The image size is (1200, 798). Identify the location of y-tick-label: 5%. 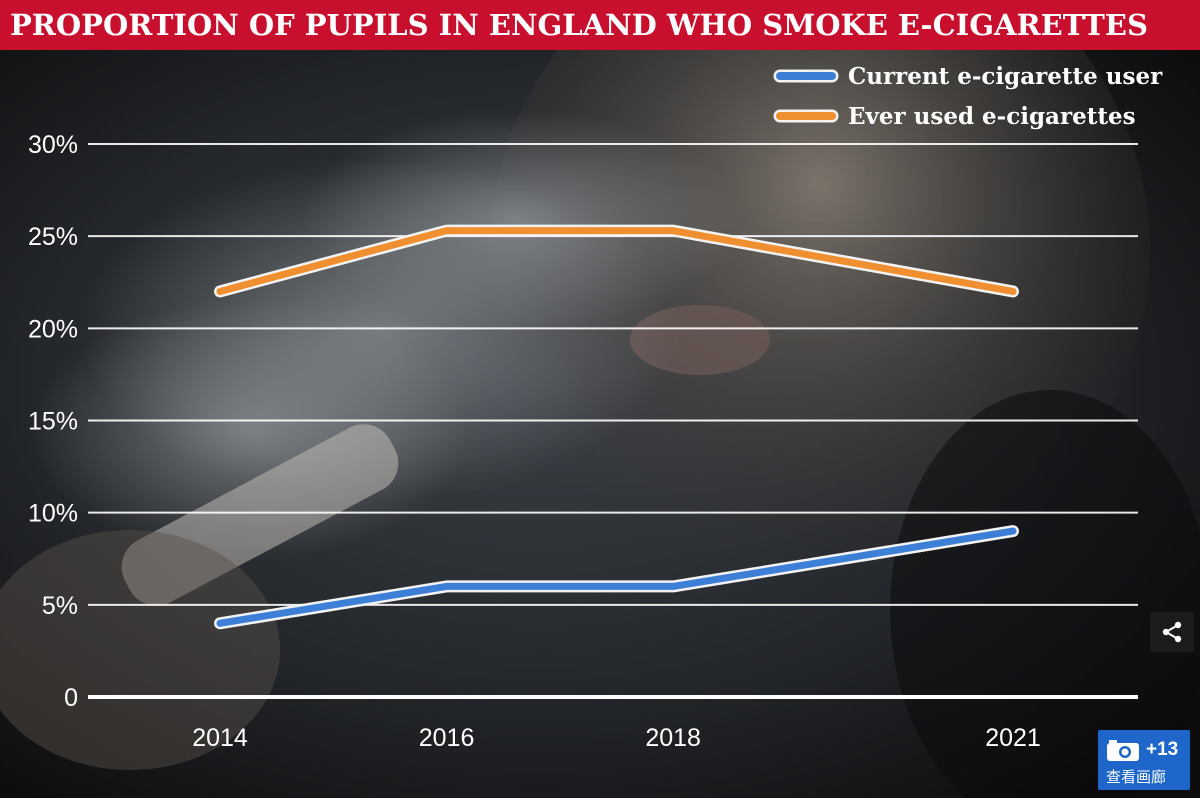
(60, 606).